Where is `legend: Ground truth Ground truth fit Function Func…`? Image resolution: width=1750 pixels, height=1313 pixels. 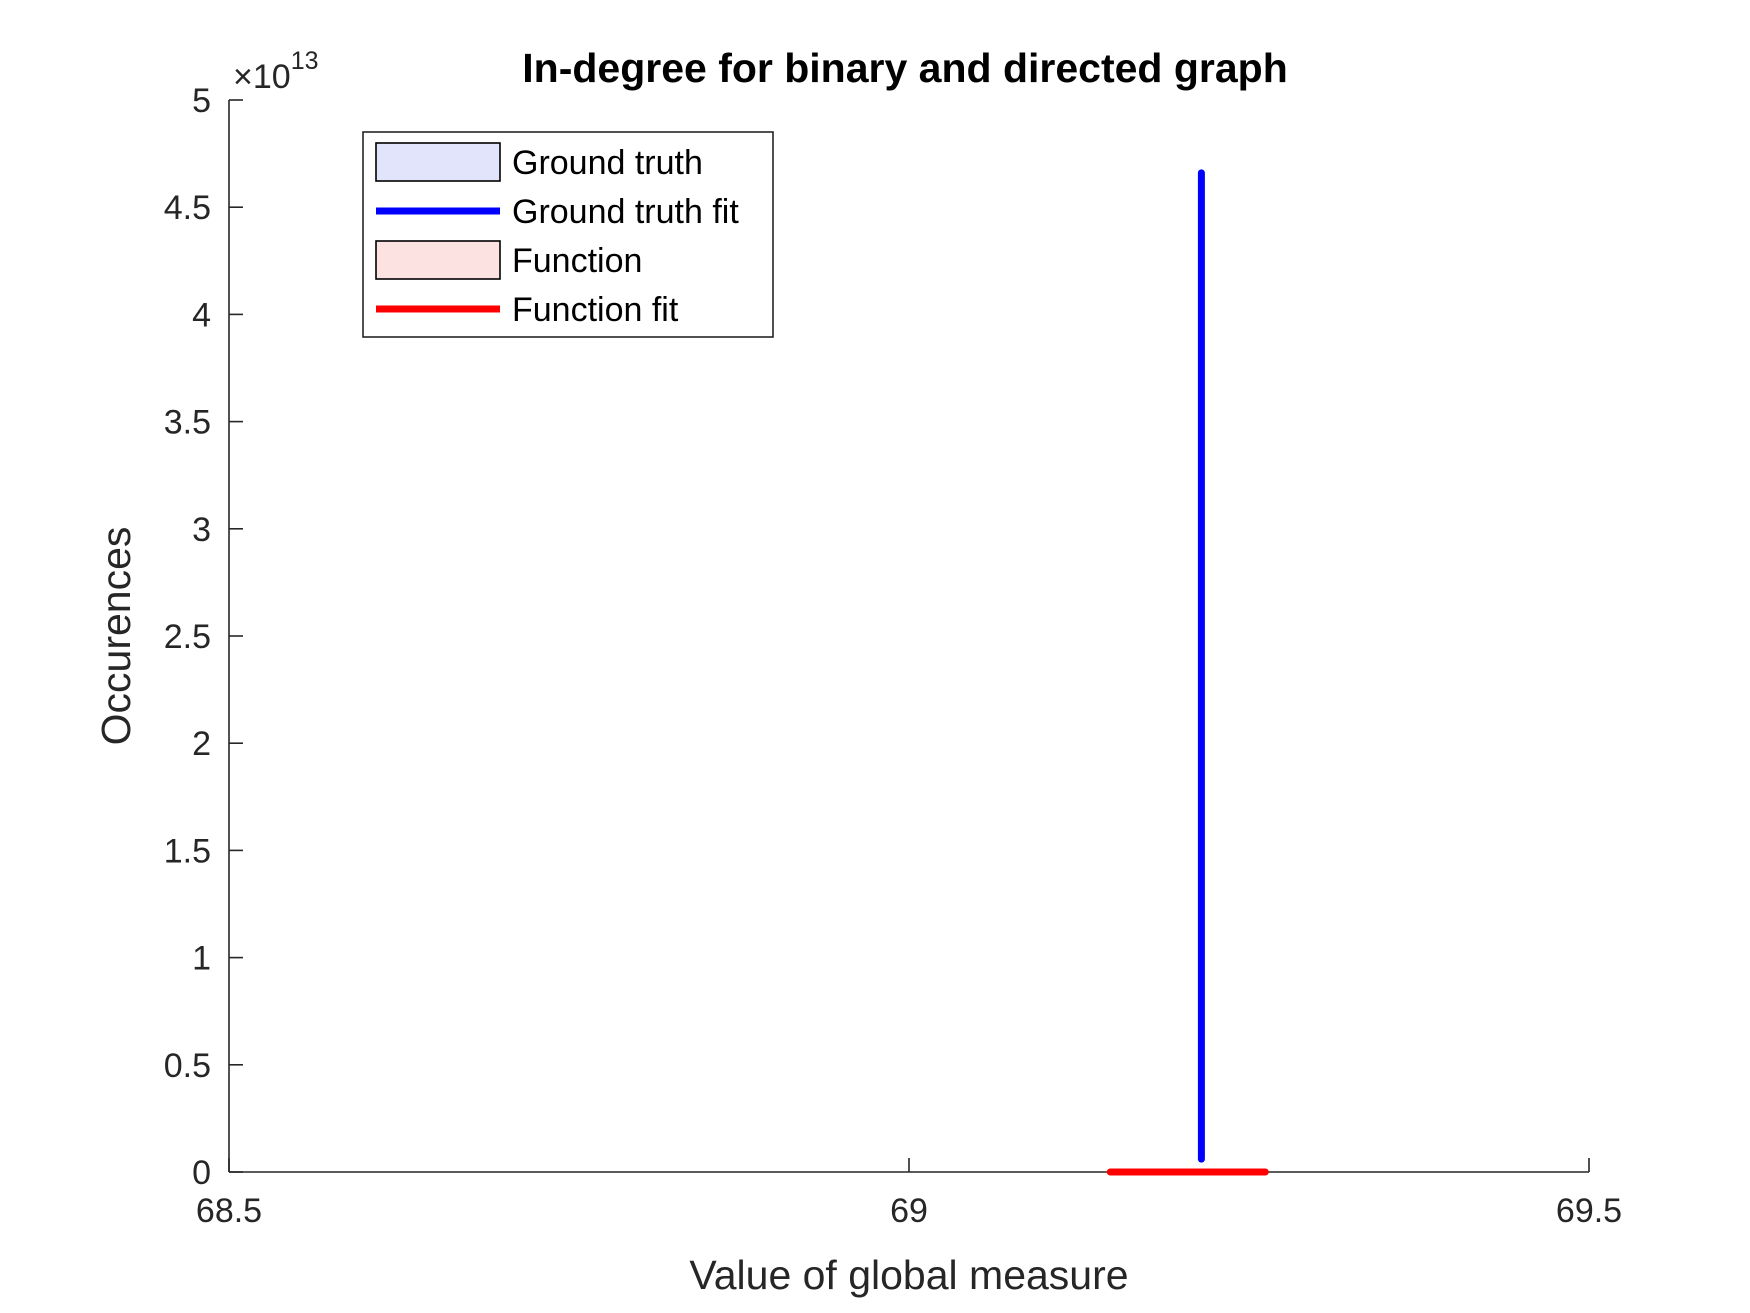 legend: Ground truth Ground truth fit Function Func… is located at coordinates (568, 234).